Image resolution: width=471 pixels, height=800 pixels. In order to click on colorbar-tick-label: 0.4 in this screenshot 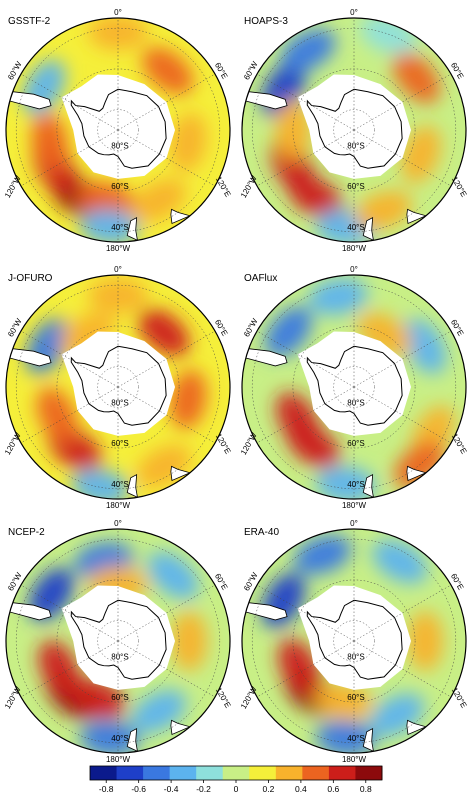, I will do `click(301, 789)`.